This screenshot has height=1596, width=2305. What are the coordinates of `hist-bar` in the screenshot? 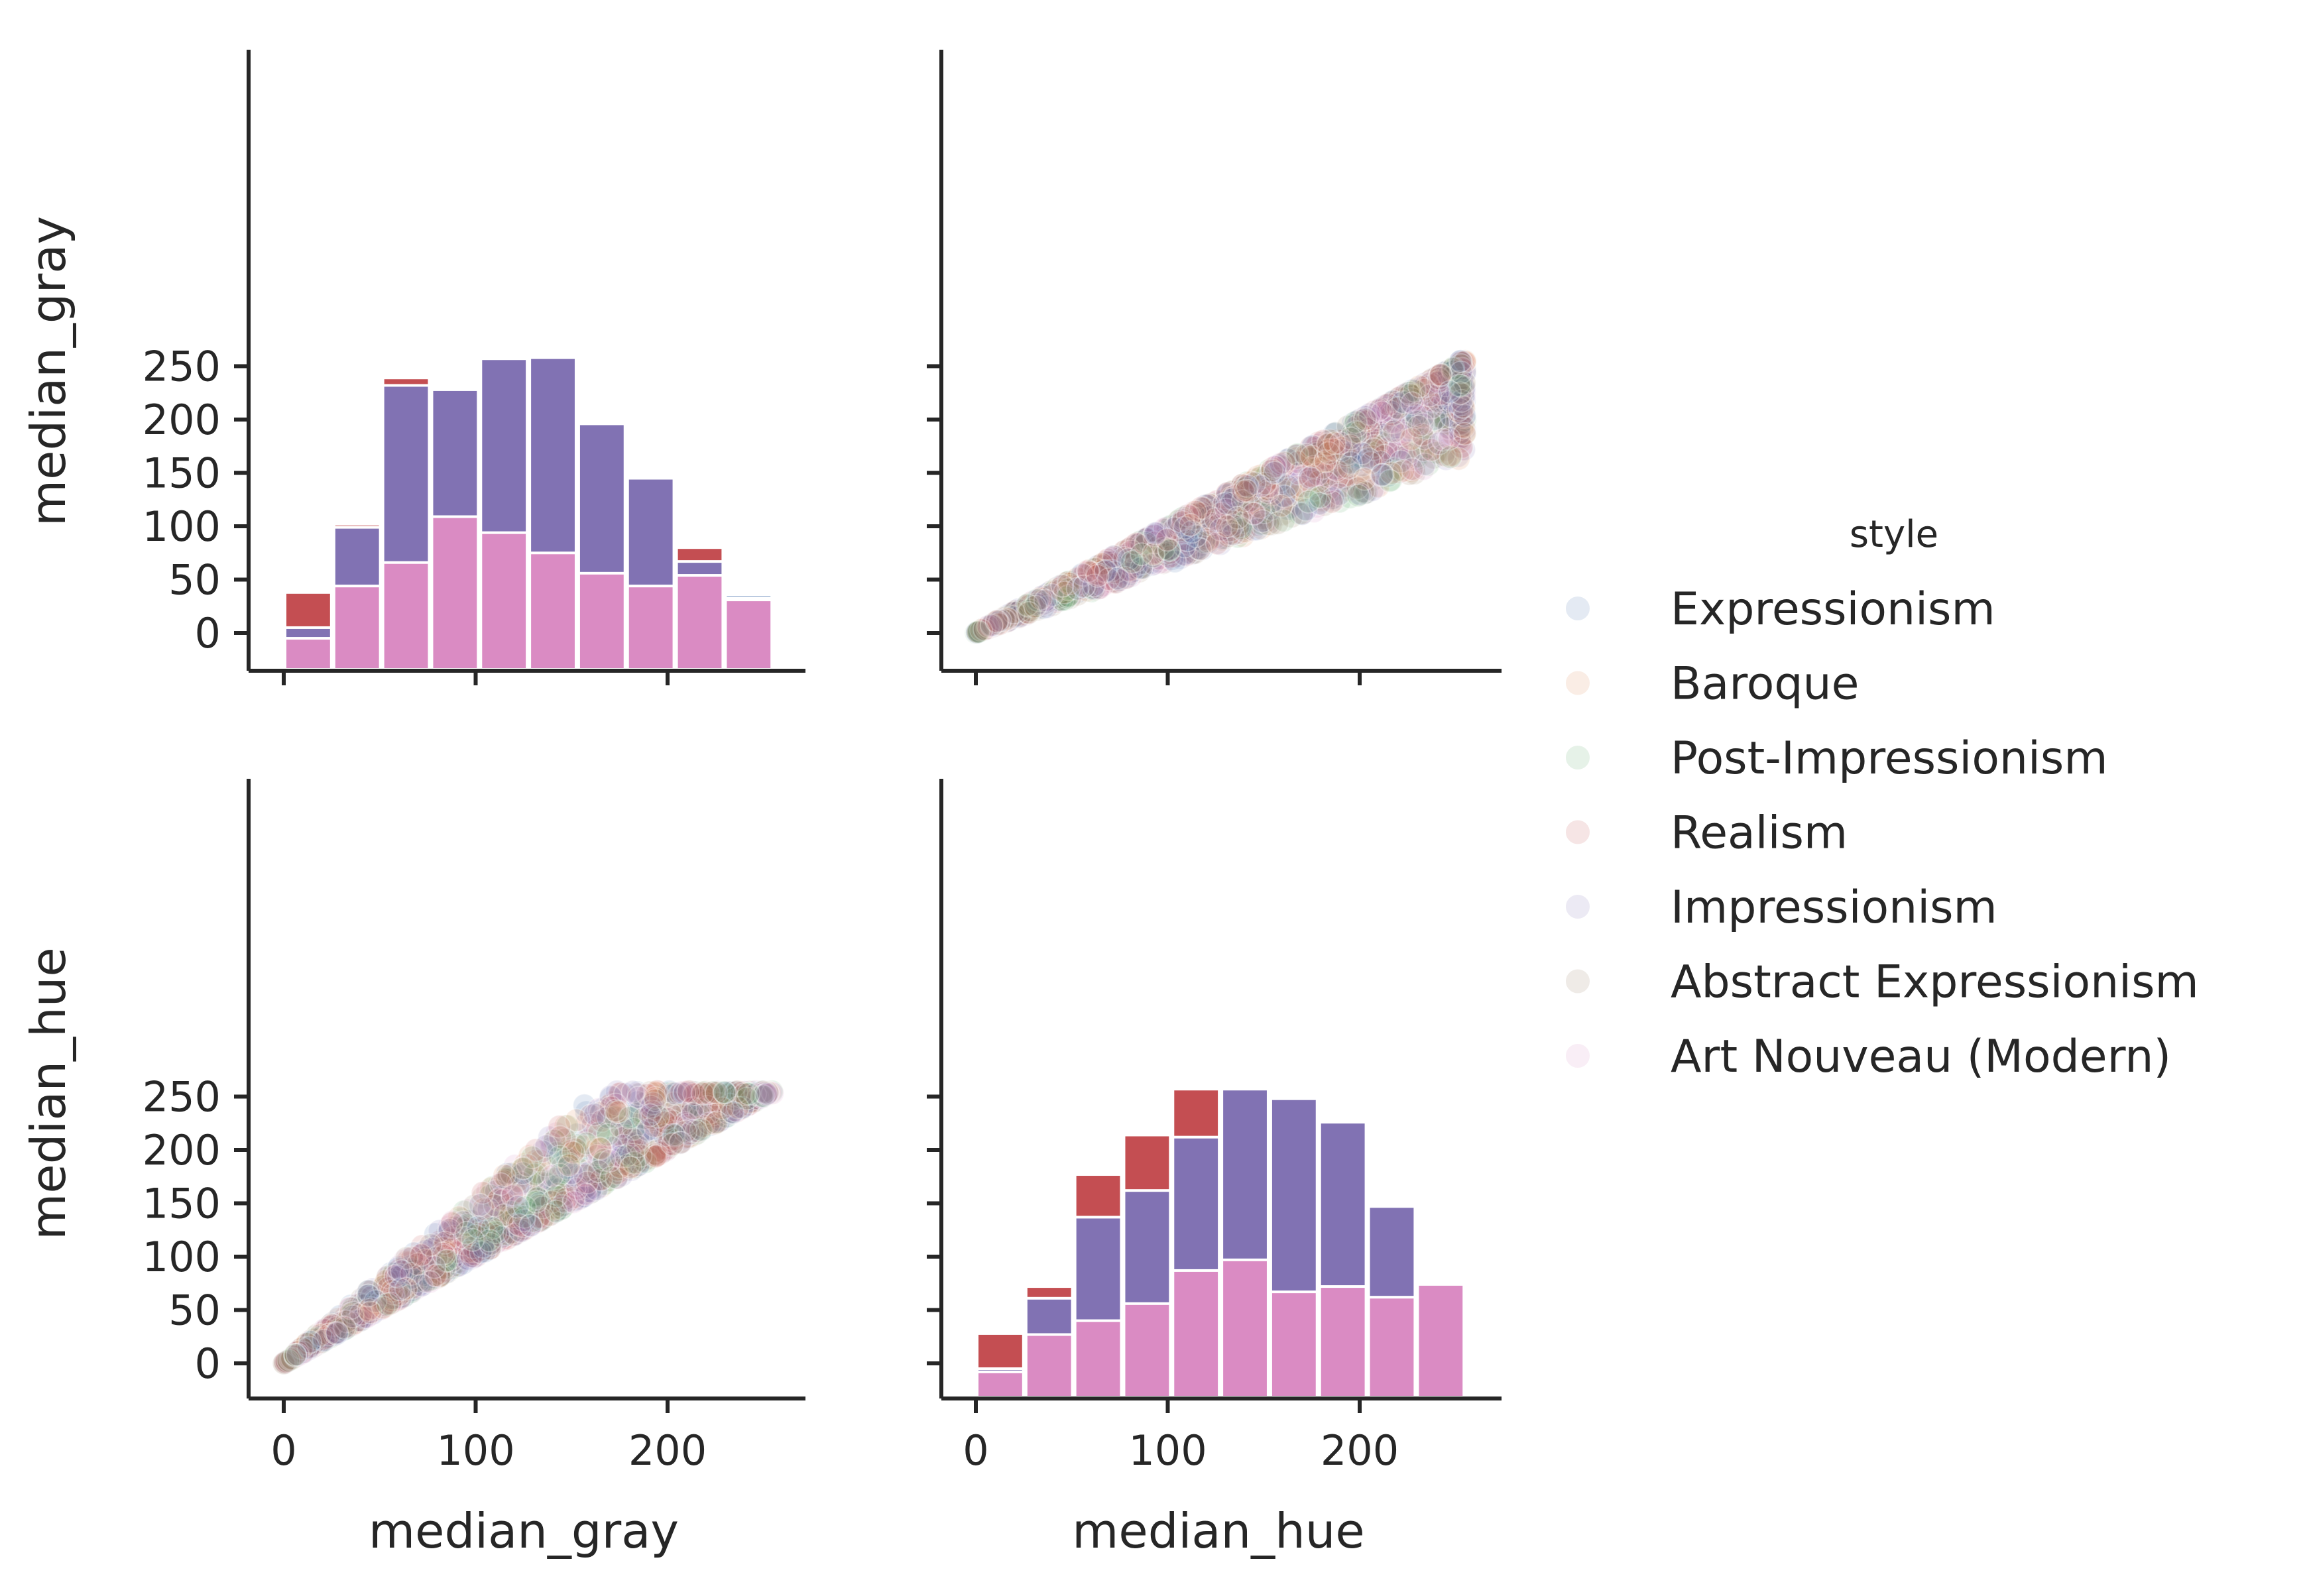 It's located at (1294, 1344).